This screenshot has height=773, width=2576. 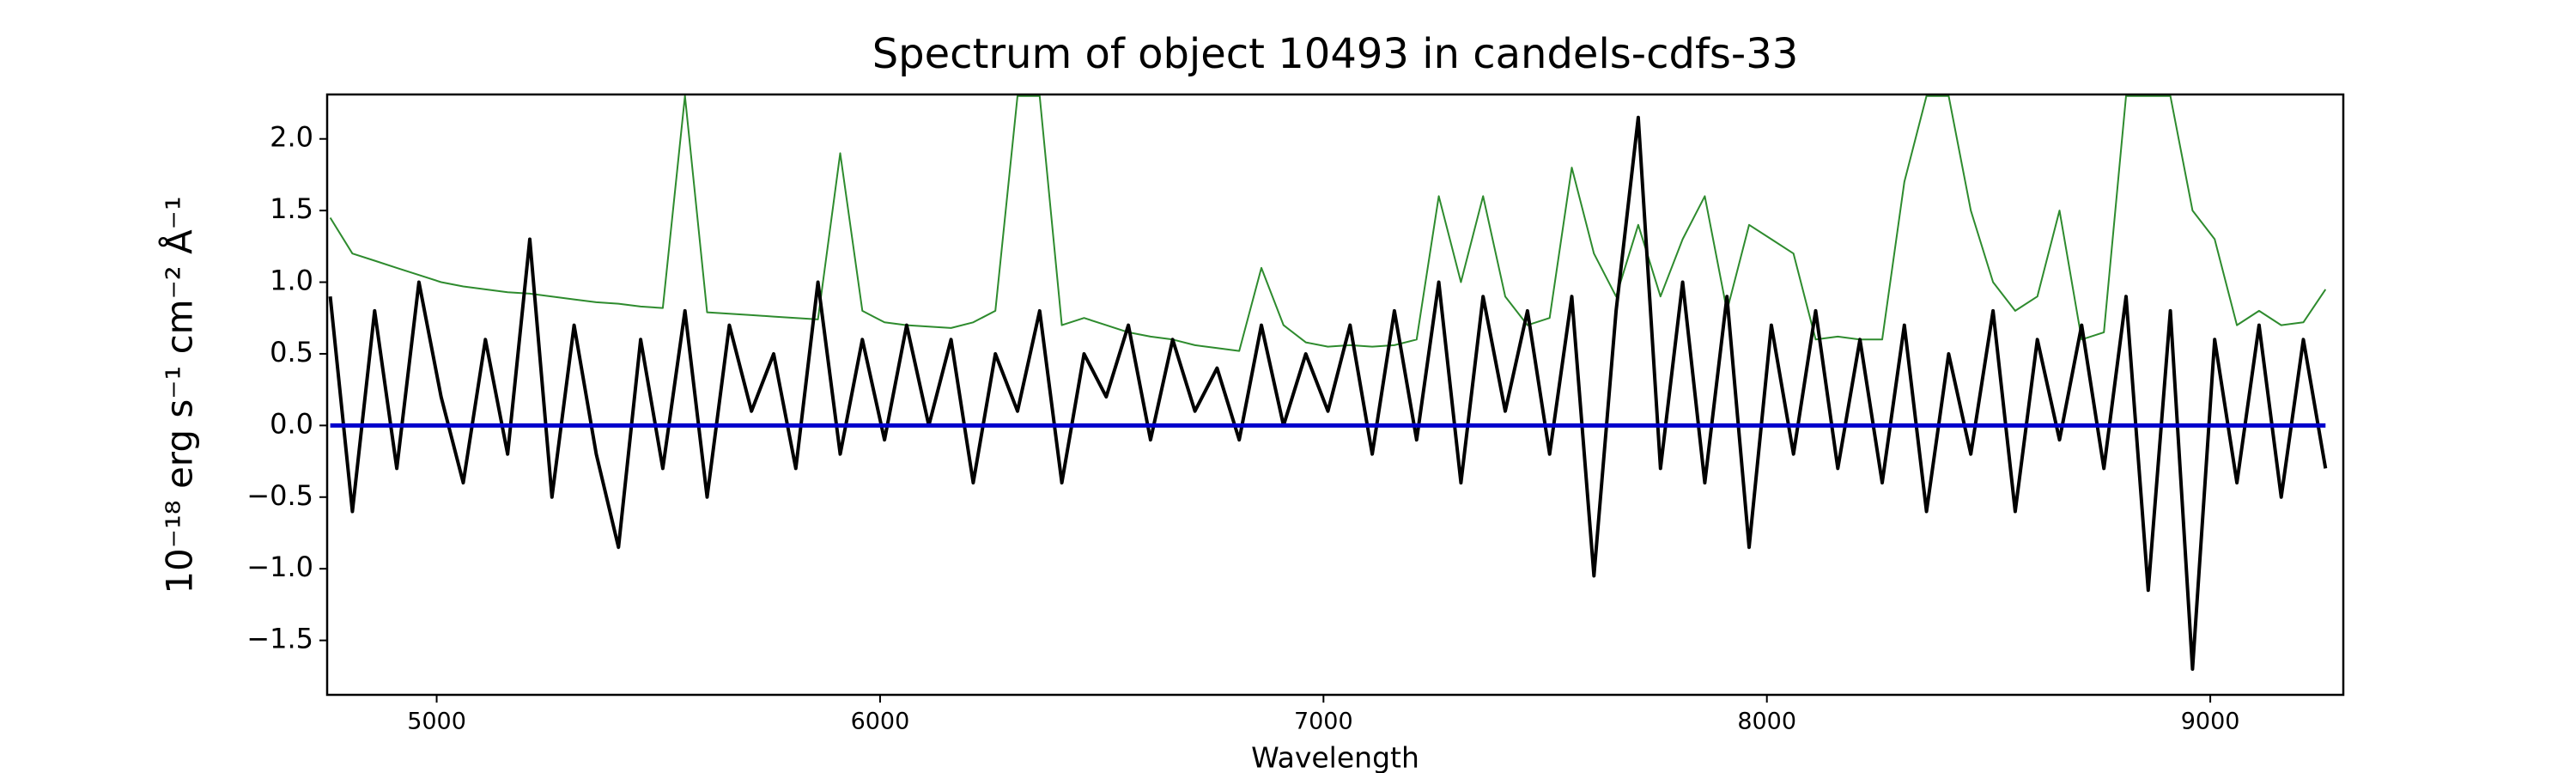 I want to click on x-axis-label: Wavelength, so click(x=1335, y=757).